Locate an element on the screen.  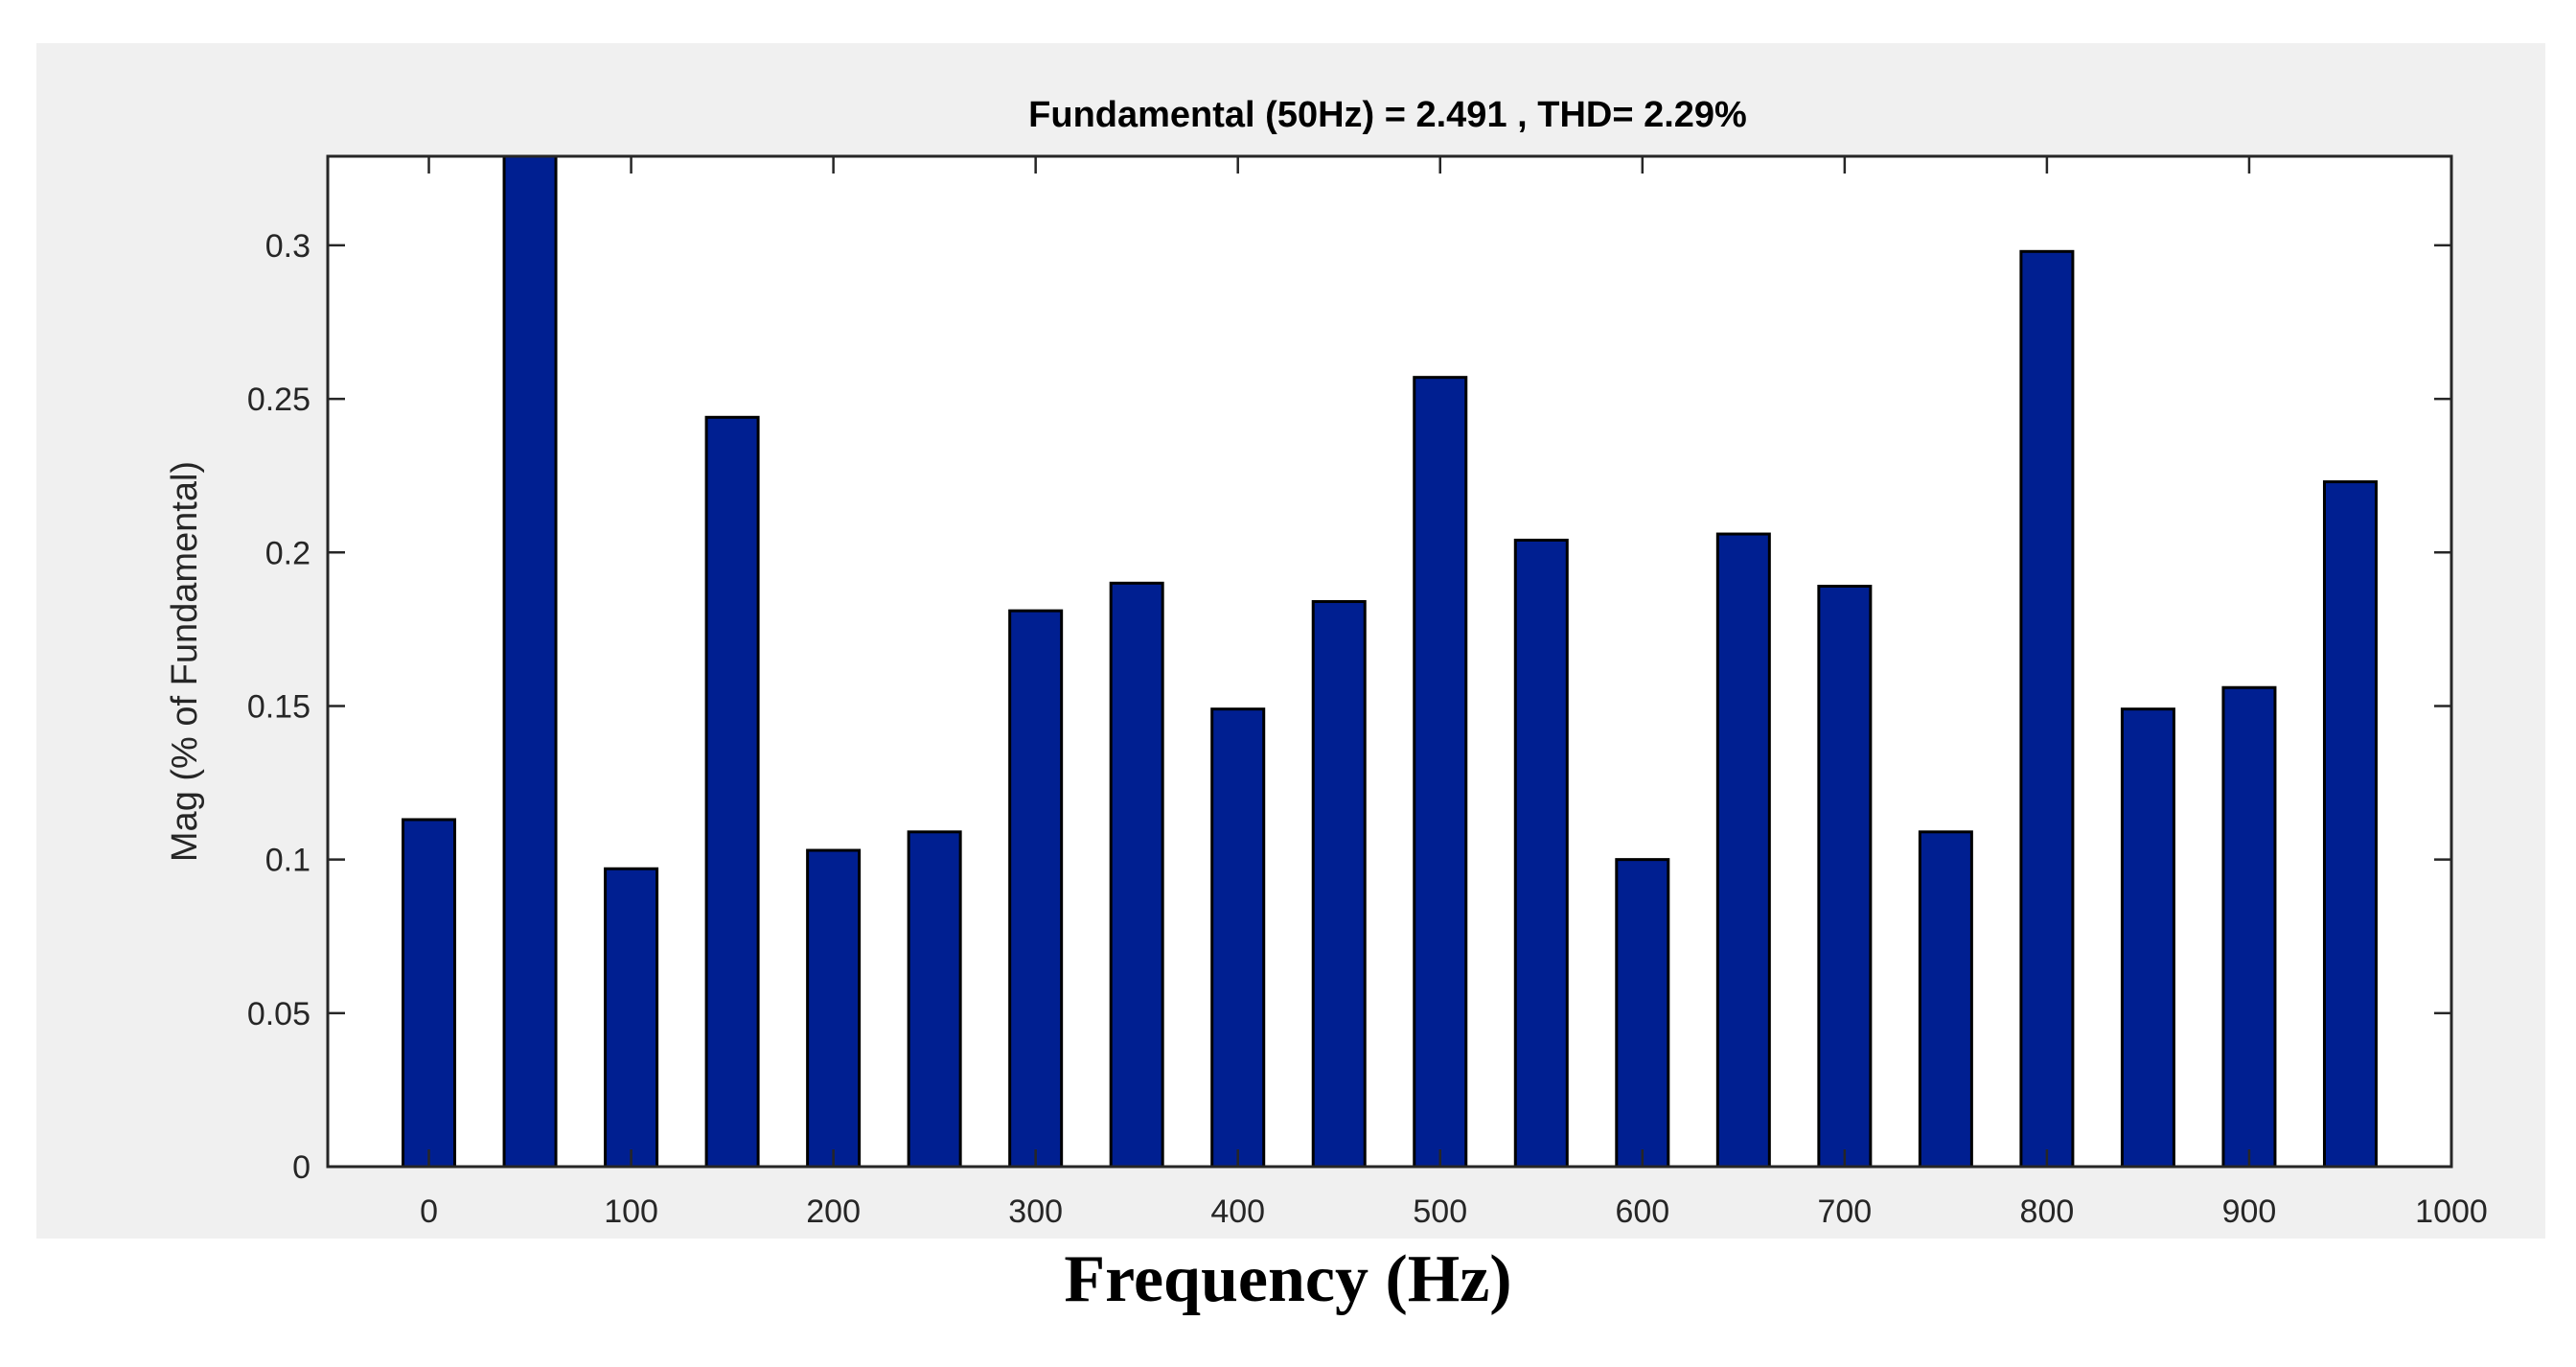
bar-750hz is located at coordinates (1945, 999).